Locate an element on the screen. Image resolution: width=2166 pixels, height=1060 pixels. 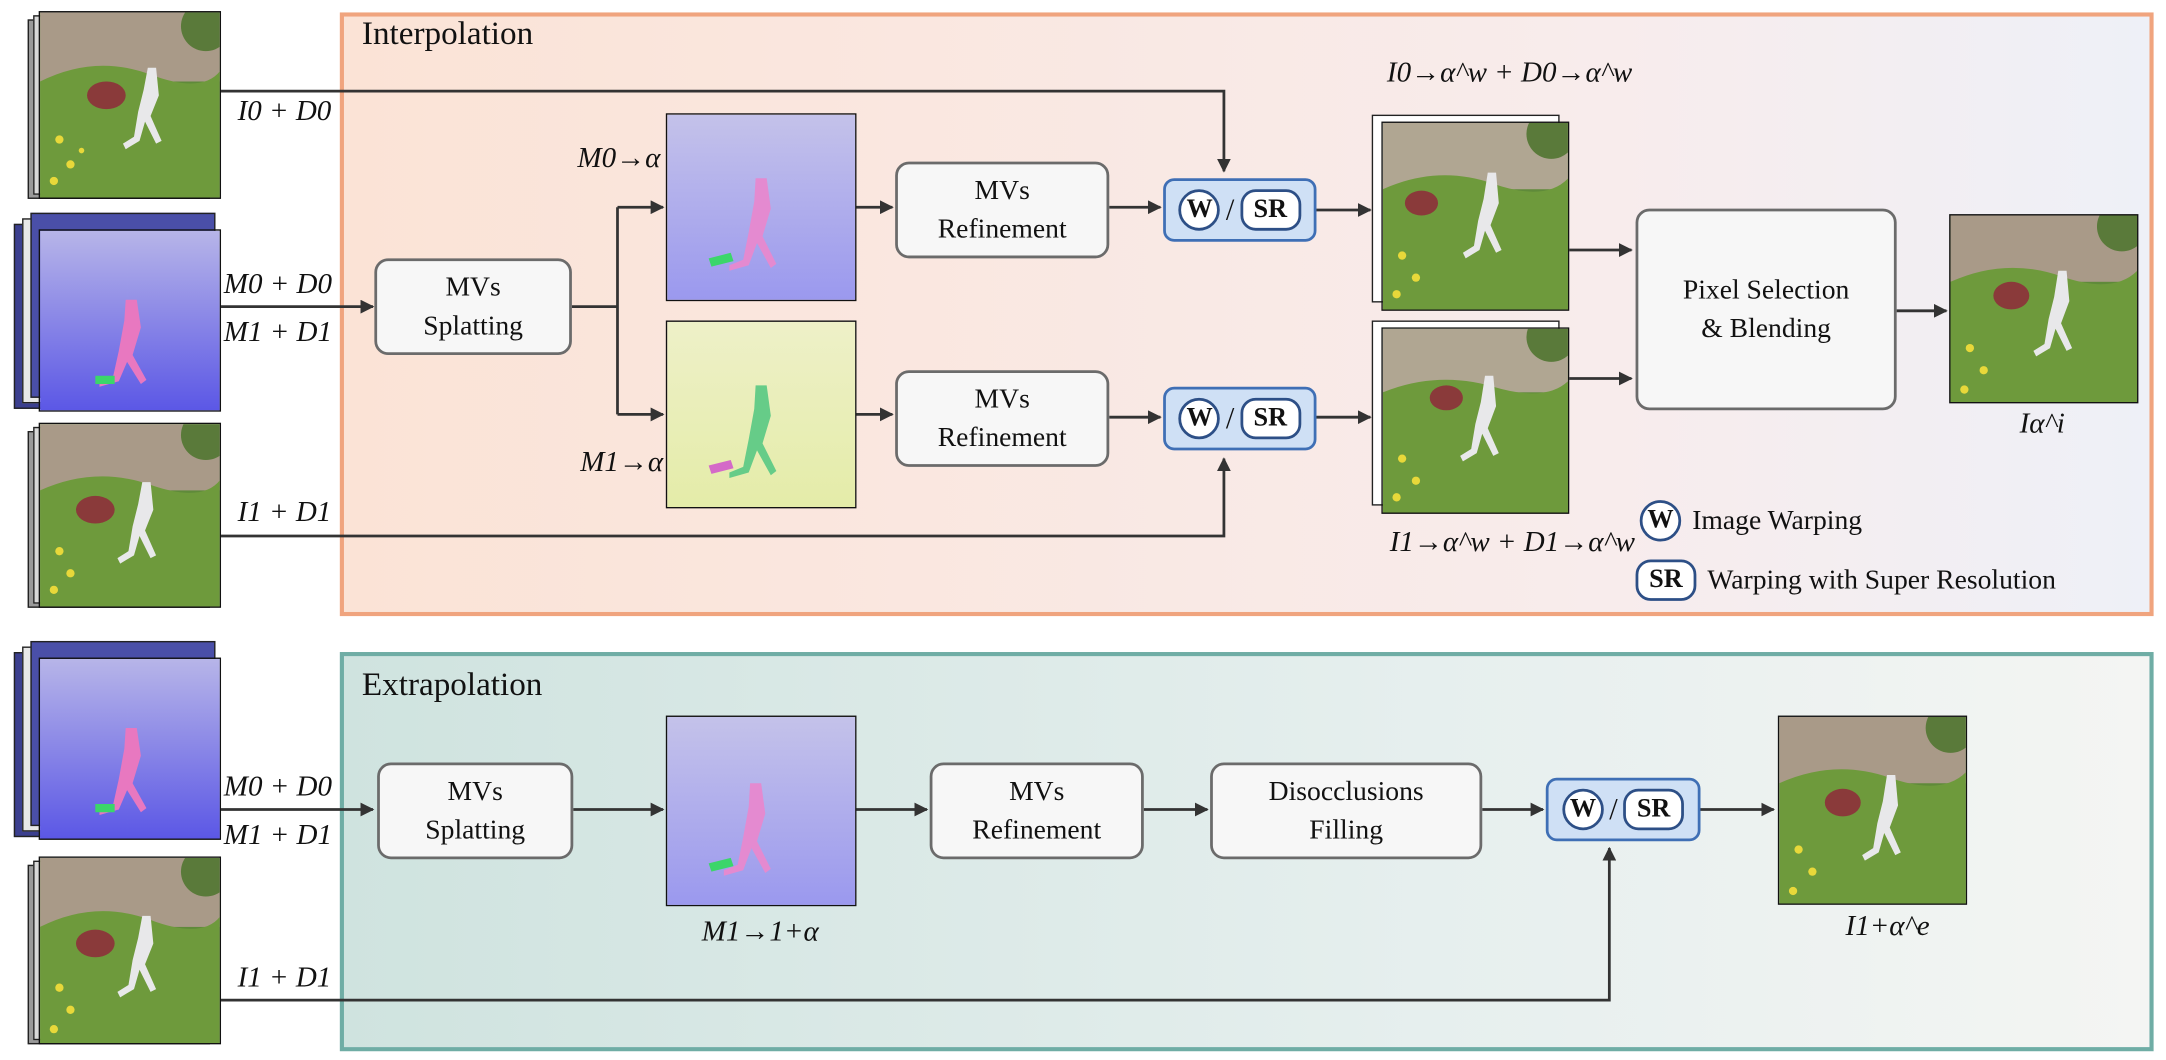
input-frame-i0-stack is located at coordinates (124, 106).